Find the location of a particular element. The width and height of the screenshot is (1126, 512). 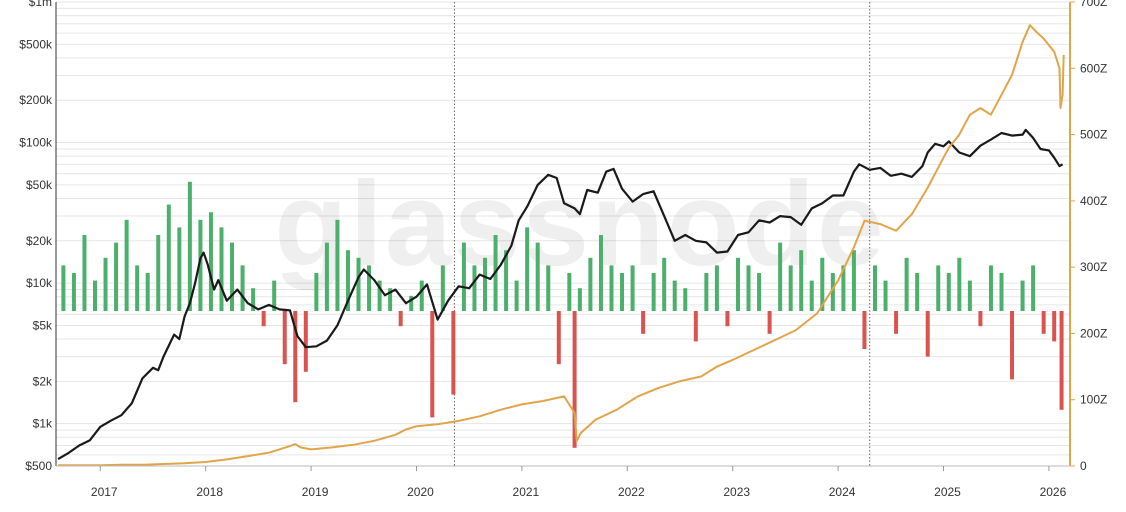

y-left-tick-label: $100k is located at coordinates (36, 143).